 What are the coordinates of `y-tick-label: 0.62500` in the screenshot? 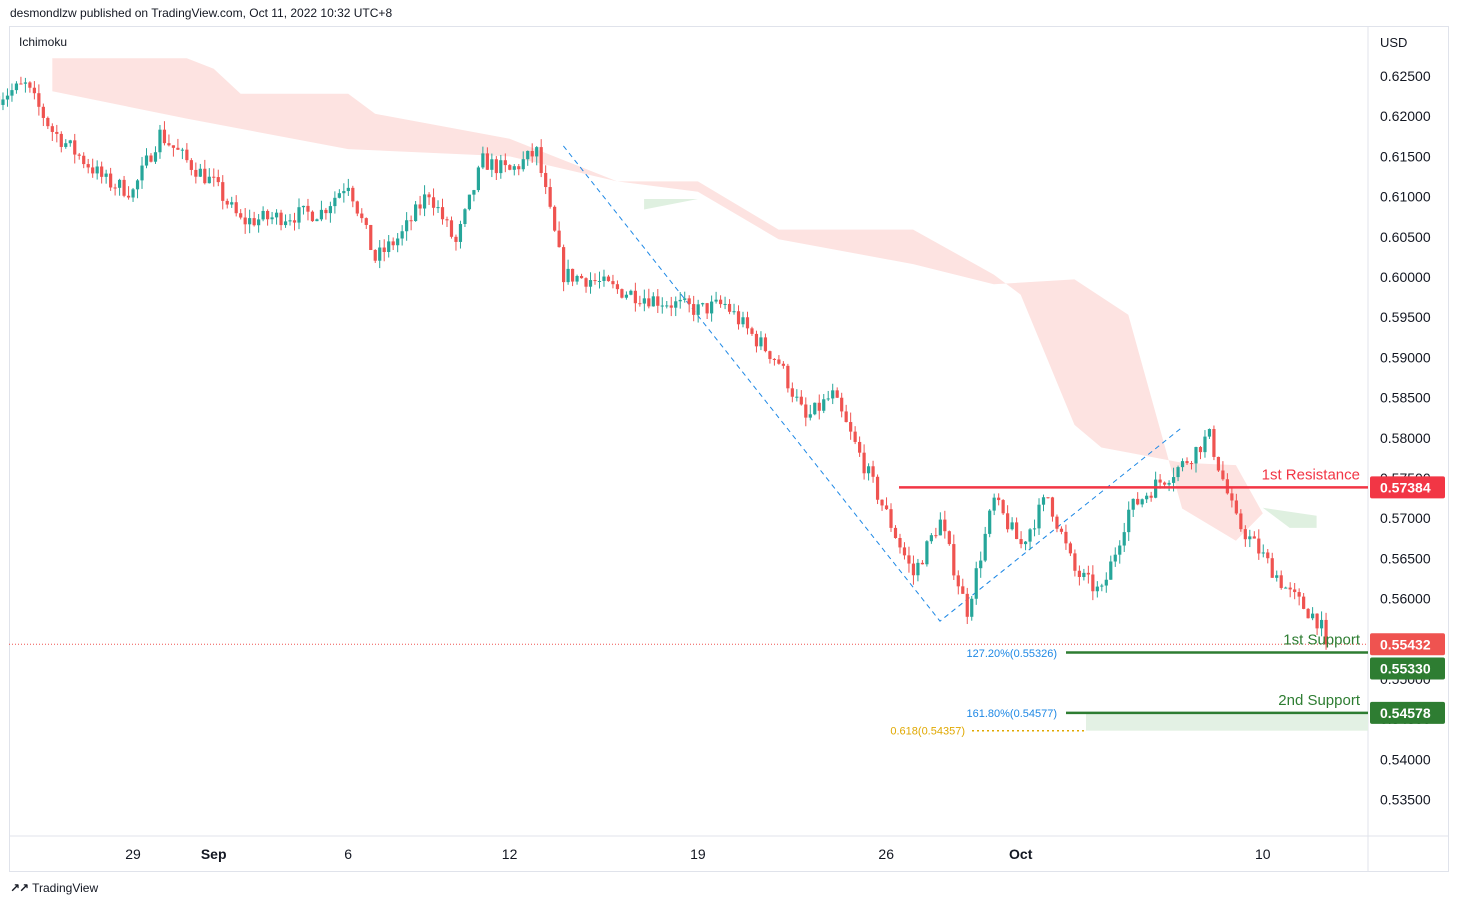 It's located at (1405, 76).